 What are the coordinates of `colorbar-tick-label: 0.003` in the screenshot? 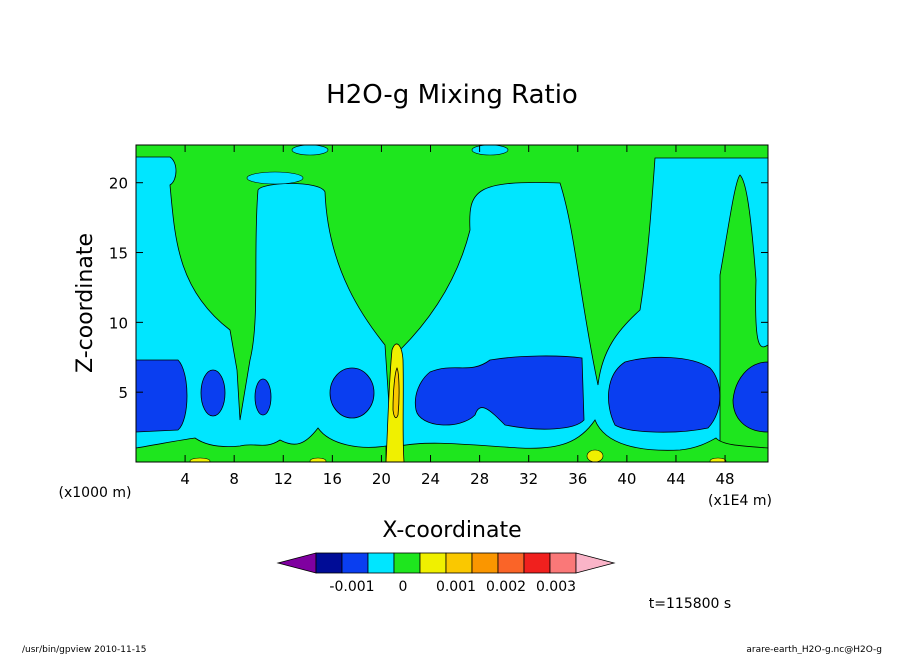 It's located at (556, 587).